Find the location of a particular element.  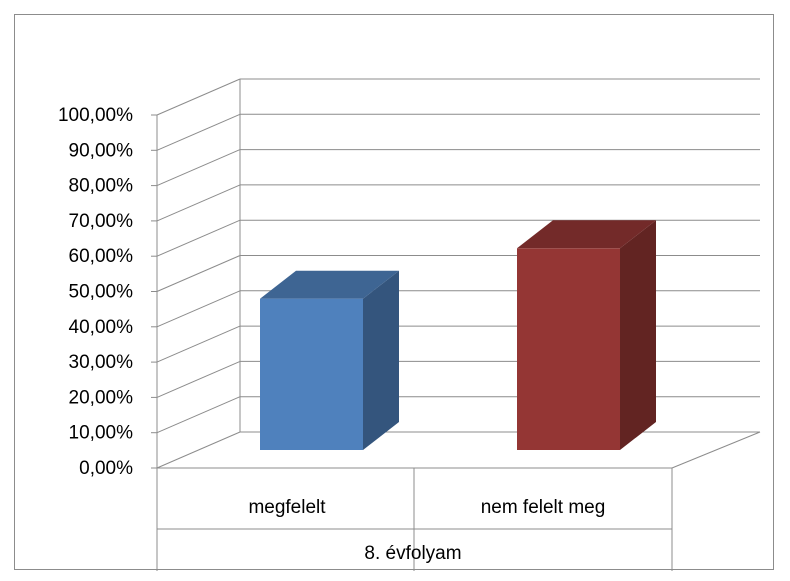

y-tick-label-0: 0,00% is located at coordinates (106, 468).